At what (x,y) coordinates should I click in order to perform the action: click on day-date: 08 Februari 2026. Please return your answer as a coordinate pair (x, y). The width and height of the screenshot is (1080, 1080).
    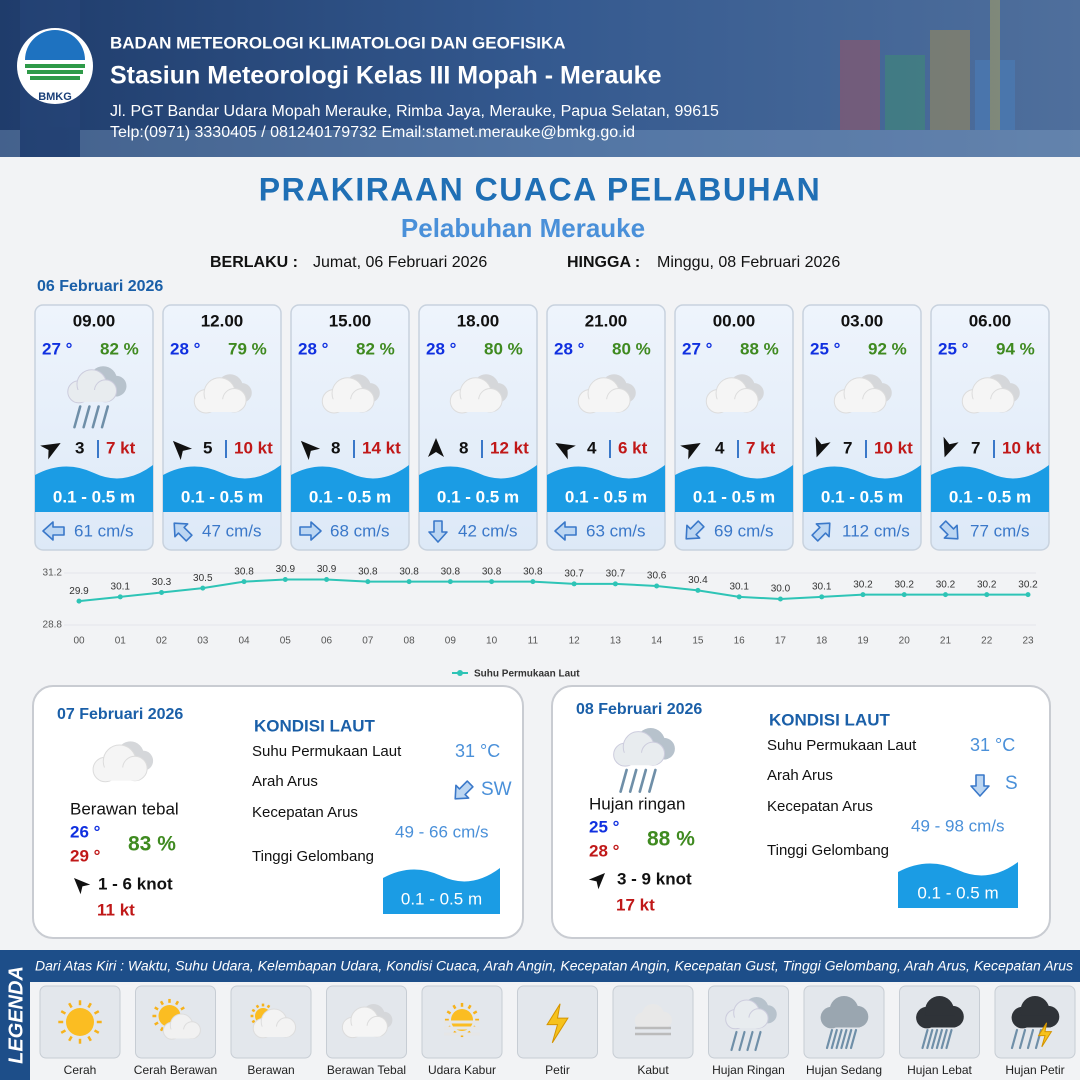
    Looking at the image, I should click on (639, 709).